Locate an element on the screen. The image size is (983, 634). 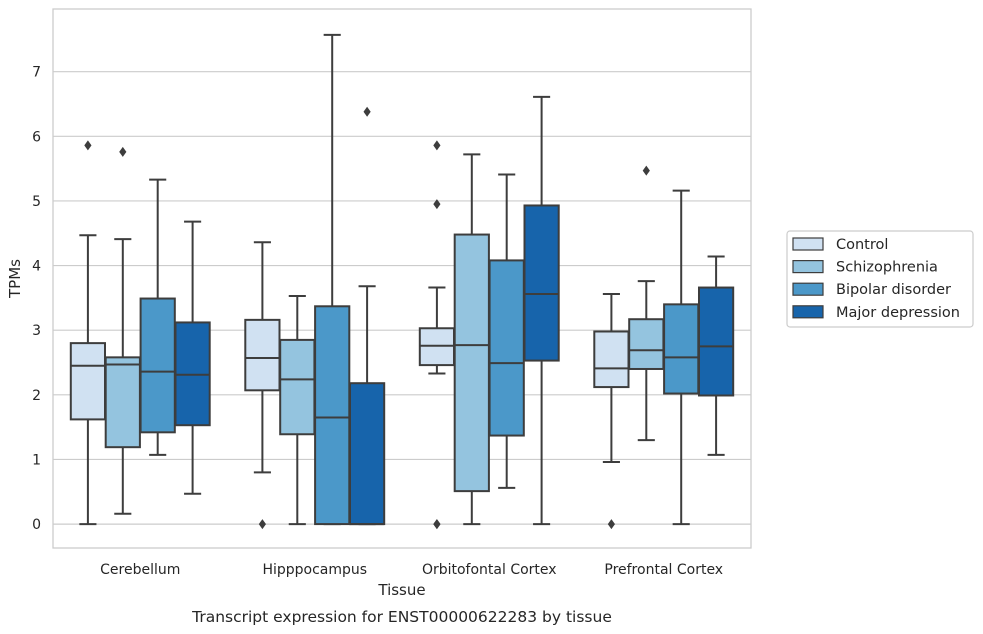
y-tick-label: 0 is located at coordinates (36, 525).